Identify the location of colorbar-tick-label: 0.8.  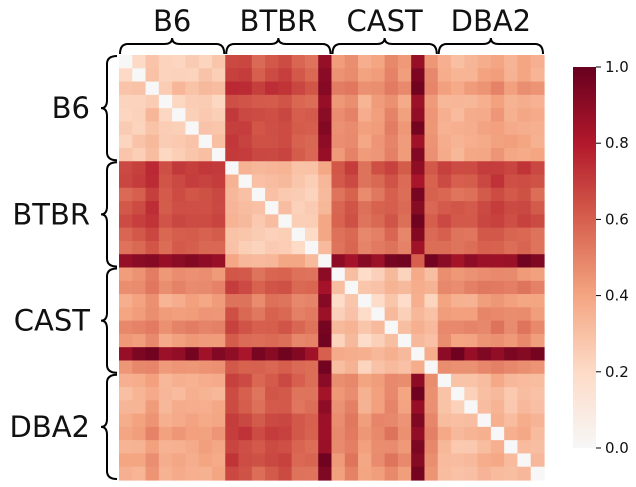
(617, 143).